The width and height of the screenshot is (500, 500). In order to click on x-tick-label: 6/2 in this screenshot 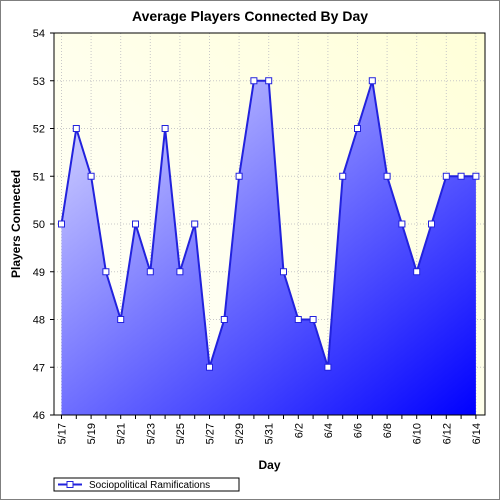, I will do `click(299, 430)`.